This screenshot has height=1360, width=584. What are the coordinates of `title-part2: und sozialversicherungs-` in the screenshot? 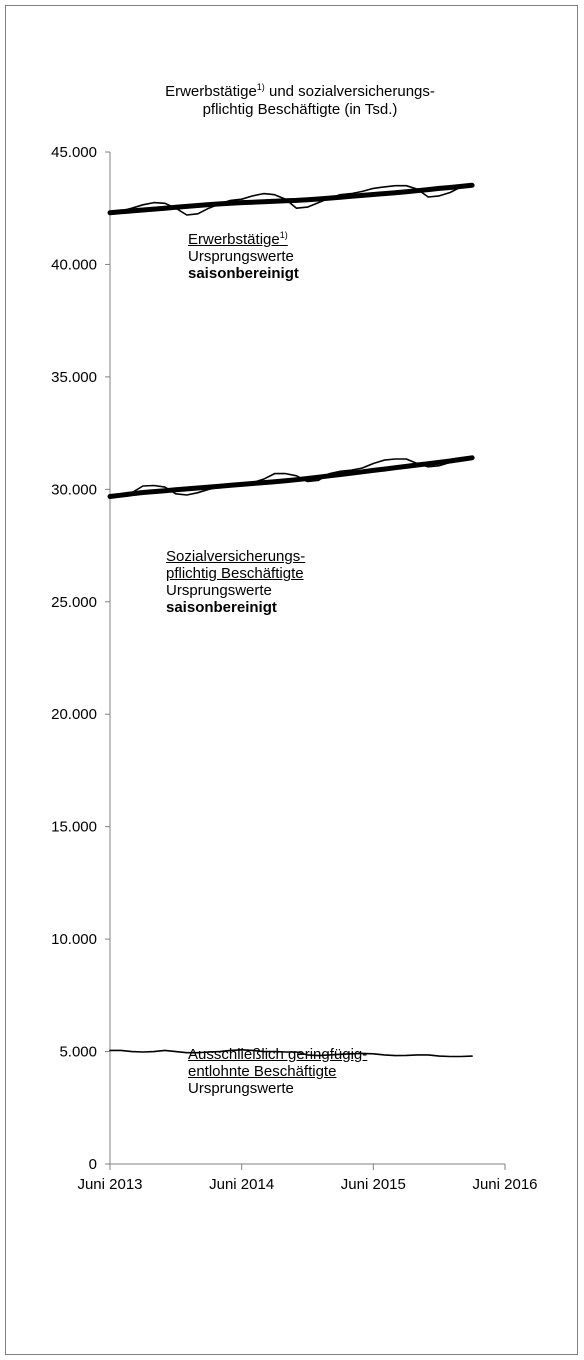 It's located at (349, 91).